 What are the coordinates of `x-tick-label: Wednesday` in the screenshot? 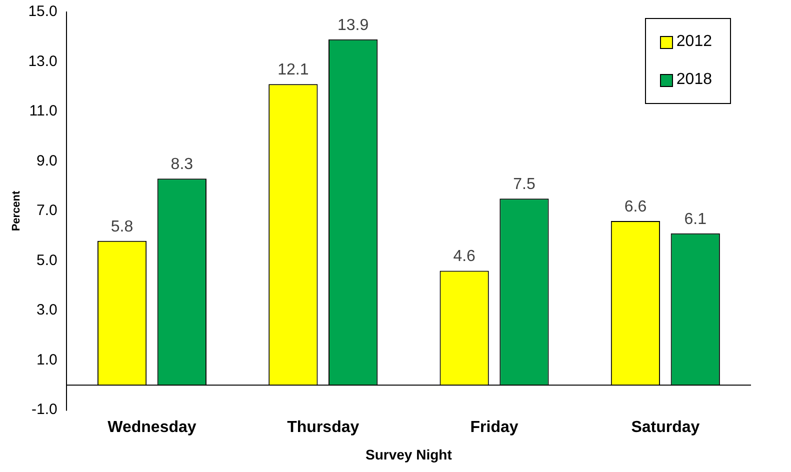 It's located at (152, 427).